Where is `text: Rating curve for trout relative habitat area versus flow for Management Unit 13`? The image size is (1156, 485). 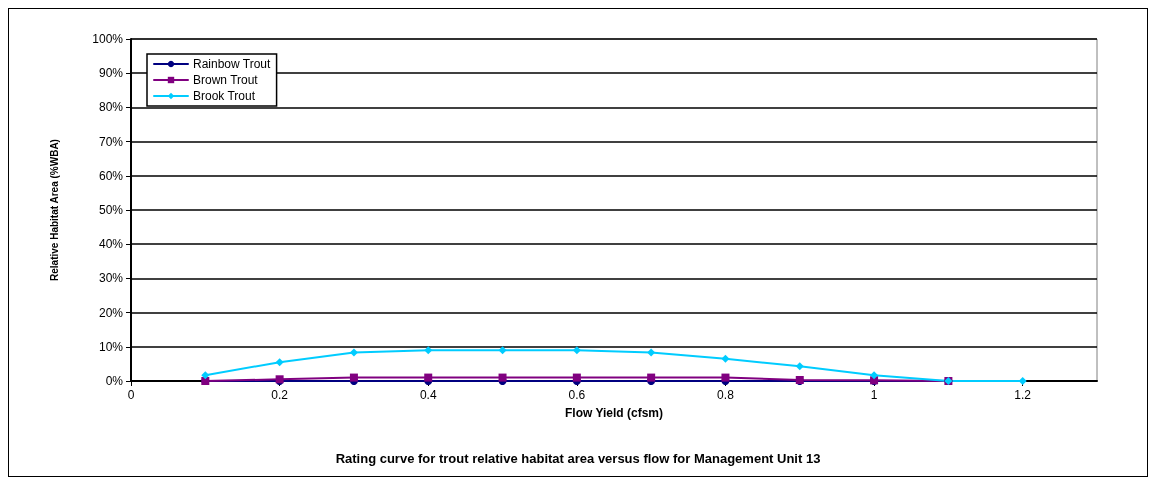
text: Rating curve for trout relative habitat area versus flow for Management Unit 13 is located at coordinates (578, 458).